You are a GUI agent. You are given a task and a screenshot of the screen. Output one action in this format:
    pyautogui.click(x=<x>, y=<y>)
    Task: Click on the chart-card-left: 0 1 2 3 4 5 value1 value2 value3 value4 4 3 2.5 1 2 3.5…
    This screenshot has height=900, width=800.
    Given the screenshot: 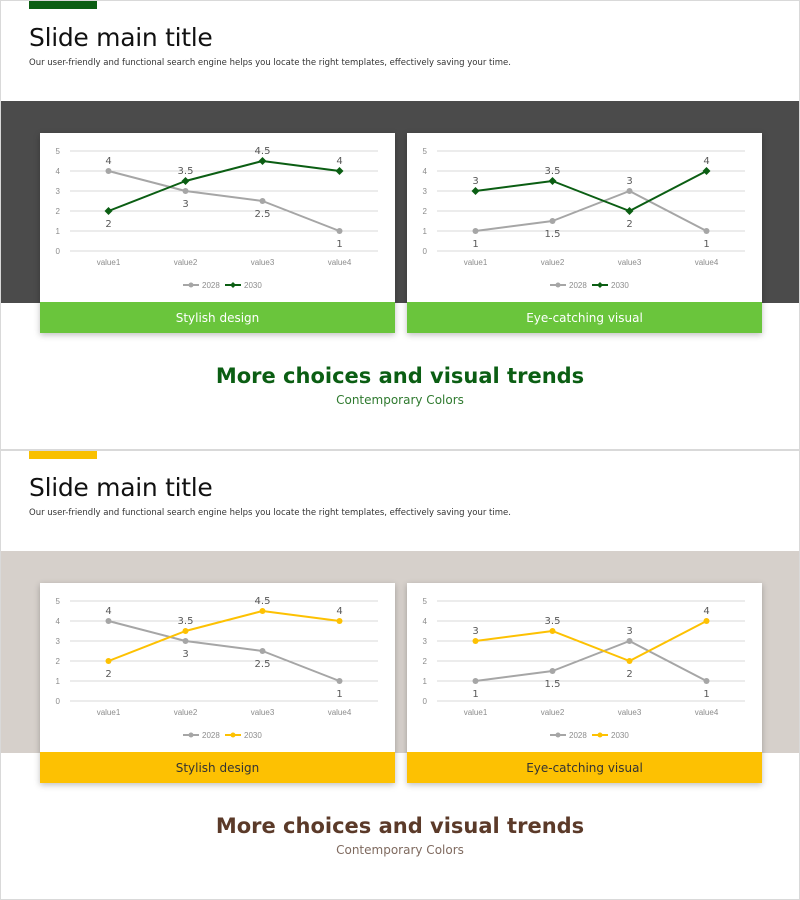 What is the action you would take?
    pyautogui.click(x=217, y=683)
    